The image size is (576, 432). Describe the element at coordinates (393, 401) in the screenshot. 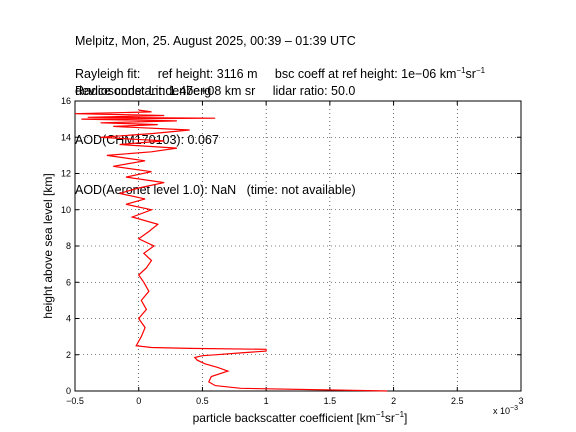

I see `x-tick-label: 2` at that location.